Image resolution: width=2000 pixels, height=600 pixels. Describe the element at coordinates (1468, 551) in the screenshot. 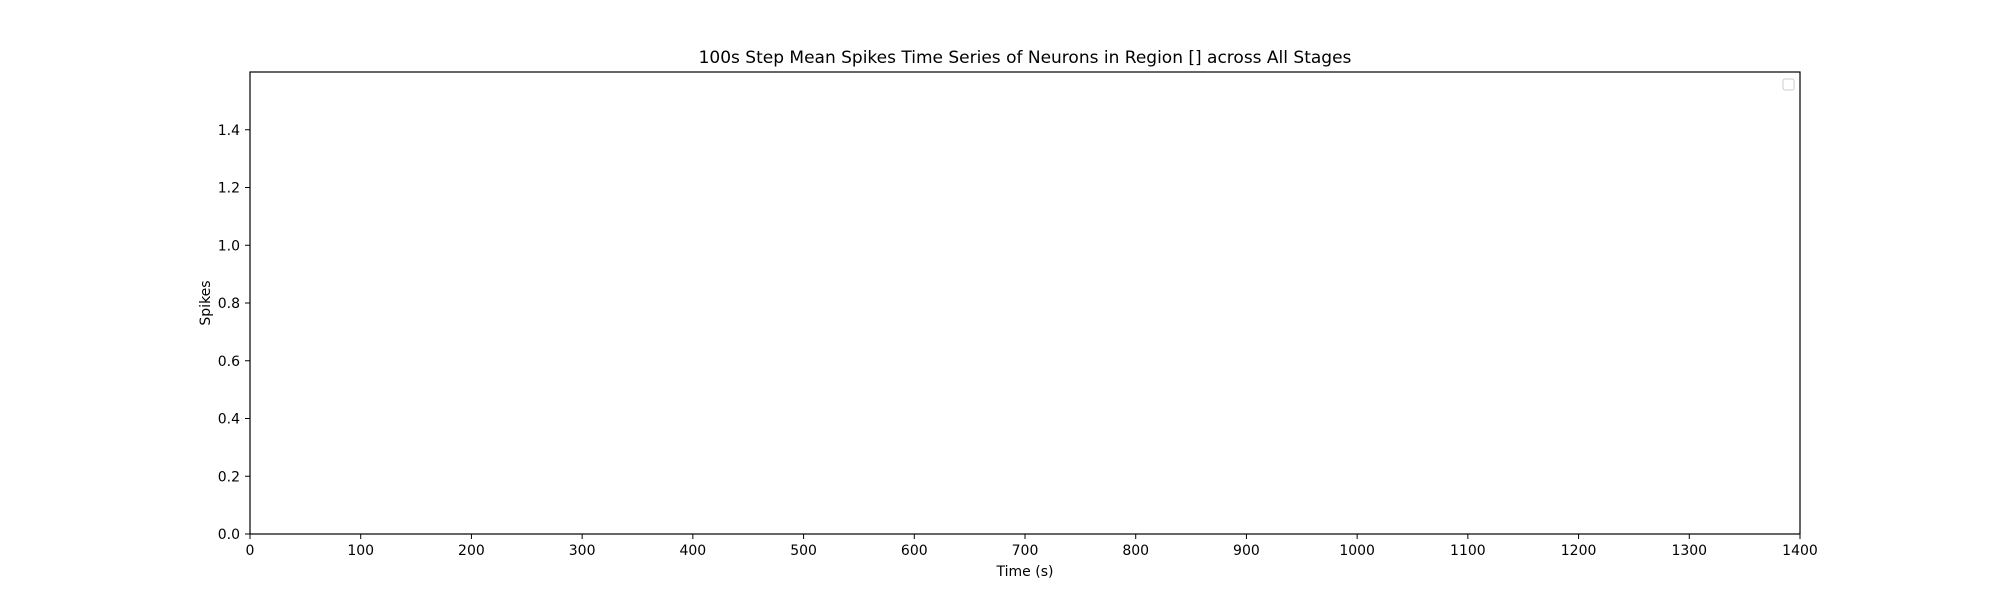

I see `x-tick-label: 1100` at that location.